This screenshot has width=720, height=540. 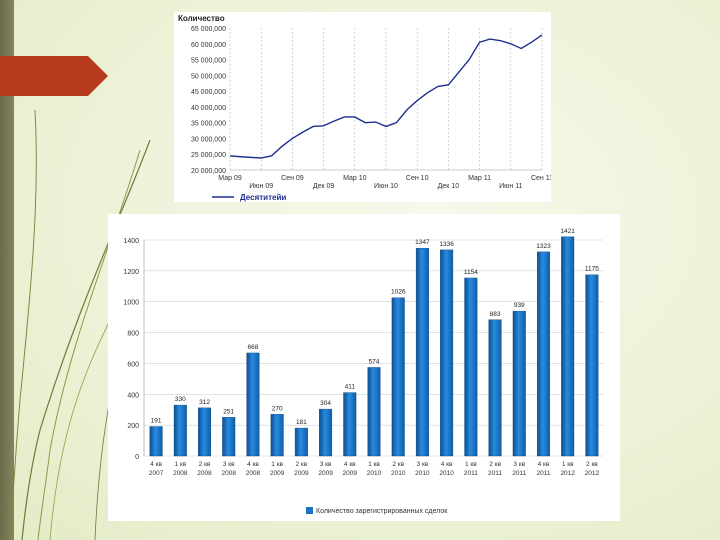 What do you see at coordinates (301, 422) in the screenshot?
I see `bar-data-label: 181` at bounding box center [301, 422].